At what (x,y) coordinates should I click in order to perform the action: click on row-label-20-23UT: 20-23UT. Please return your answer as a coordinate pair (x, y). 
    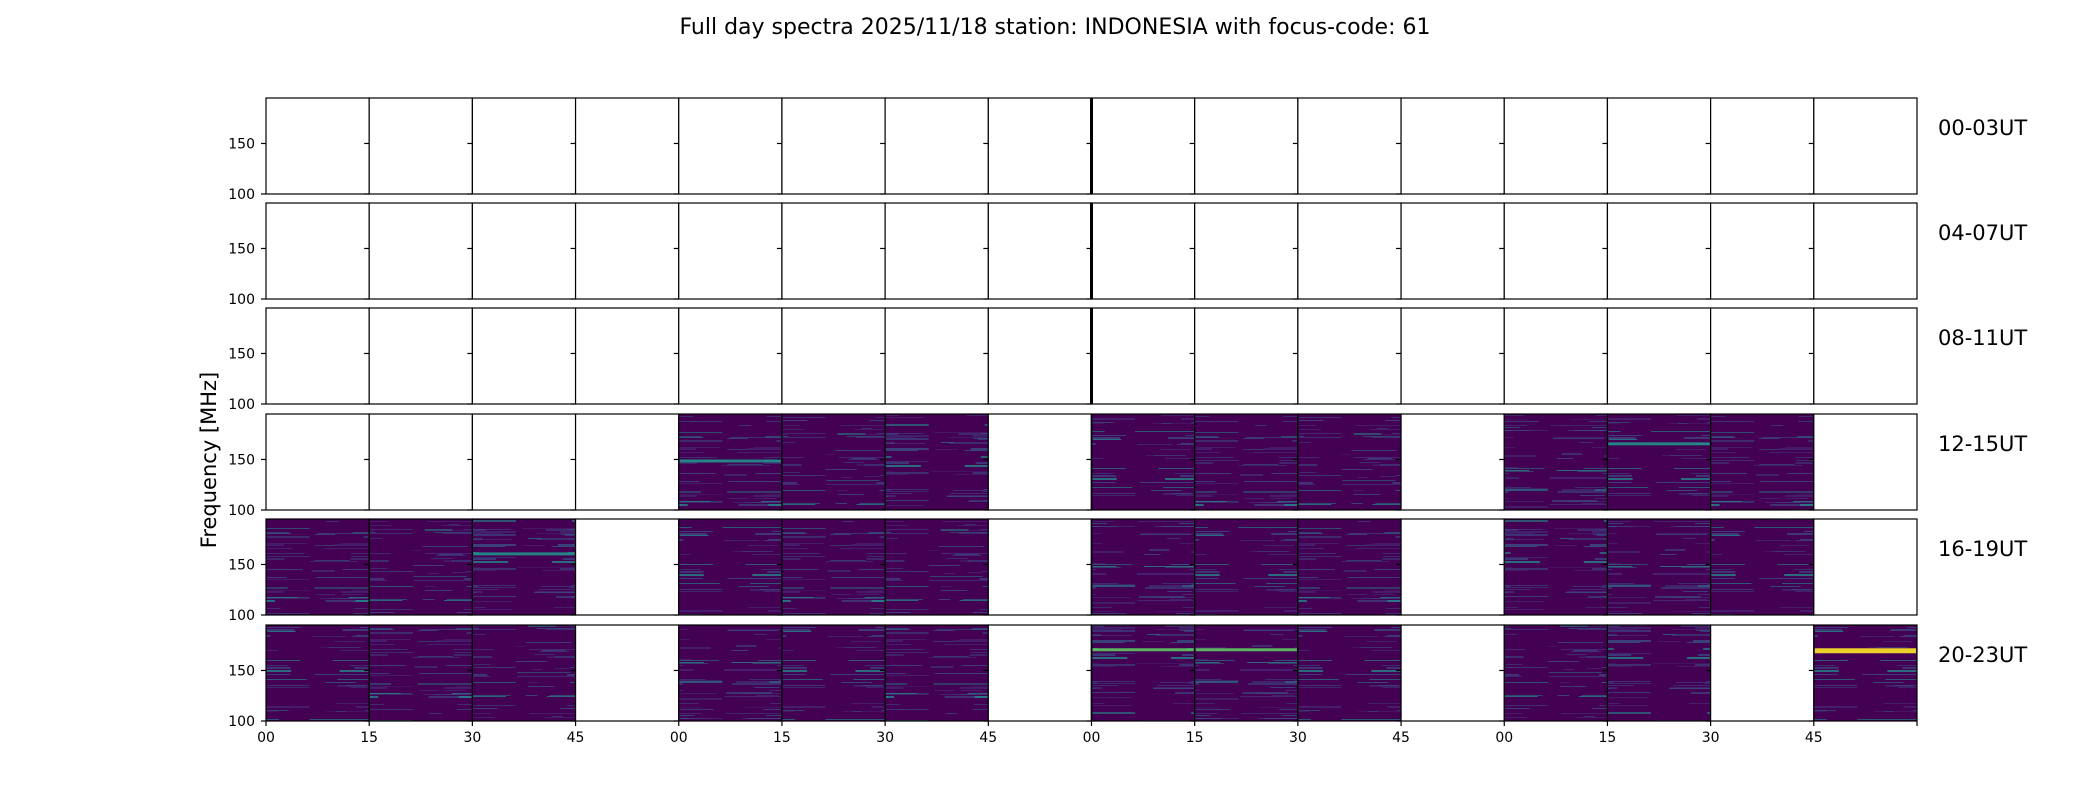
    Looking at the image, I should click on (1982, 655).